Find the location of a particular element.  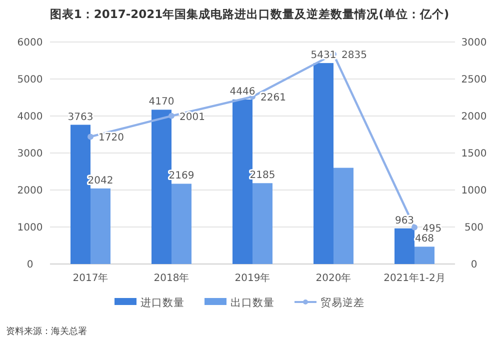

x-tick-label: 2019年 is located at coordinates (252, 278).